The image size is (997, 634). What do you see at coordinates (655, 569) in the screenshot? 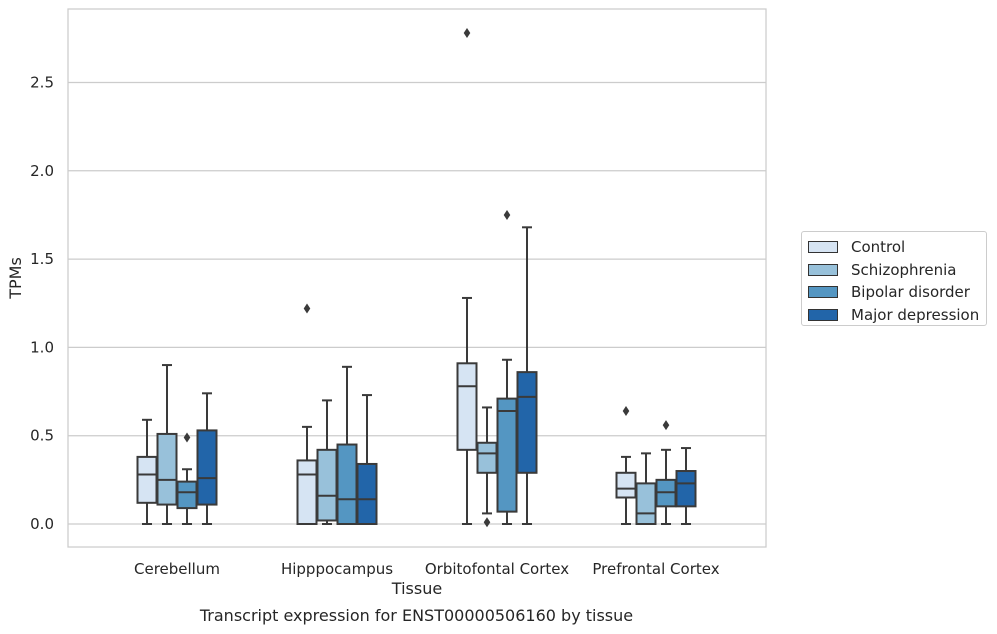
I see `x-tick-label: Prefrontal Cortex` at bounding box center [655, 569].